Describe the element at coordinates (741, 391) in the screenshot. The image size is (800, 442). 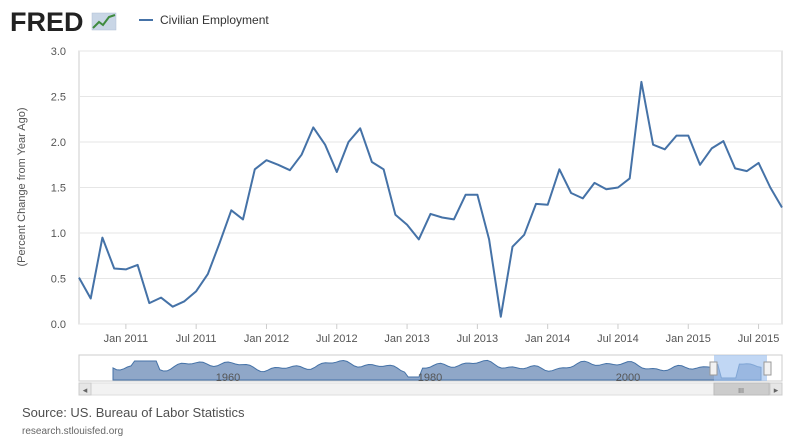
I see `scrollbar-thumb-grip: III` at that location.